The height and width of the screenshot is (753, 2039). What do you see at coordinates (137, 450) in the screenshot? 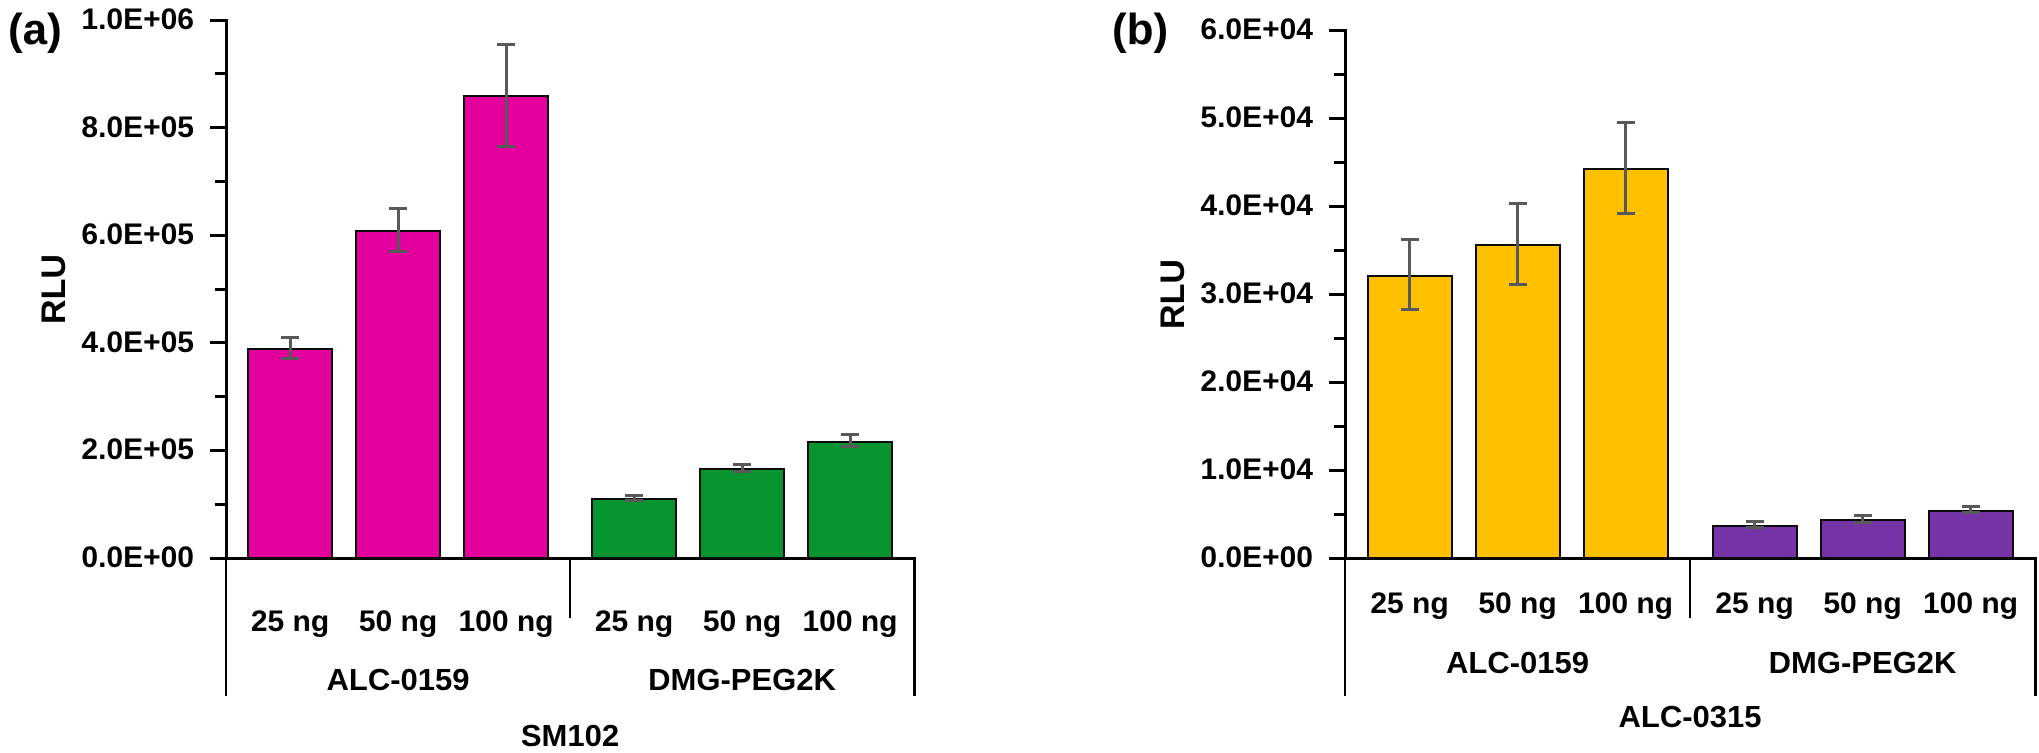
I see `y-tick-label: 2.0E+05` at bounding box center [137, 450].